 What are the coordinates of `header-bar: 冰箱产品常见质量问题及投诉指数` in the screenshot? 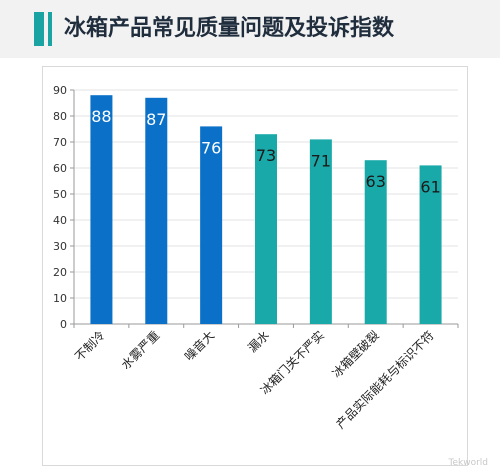 It's located at (250, 29).